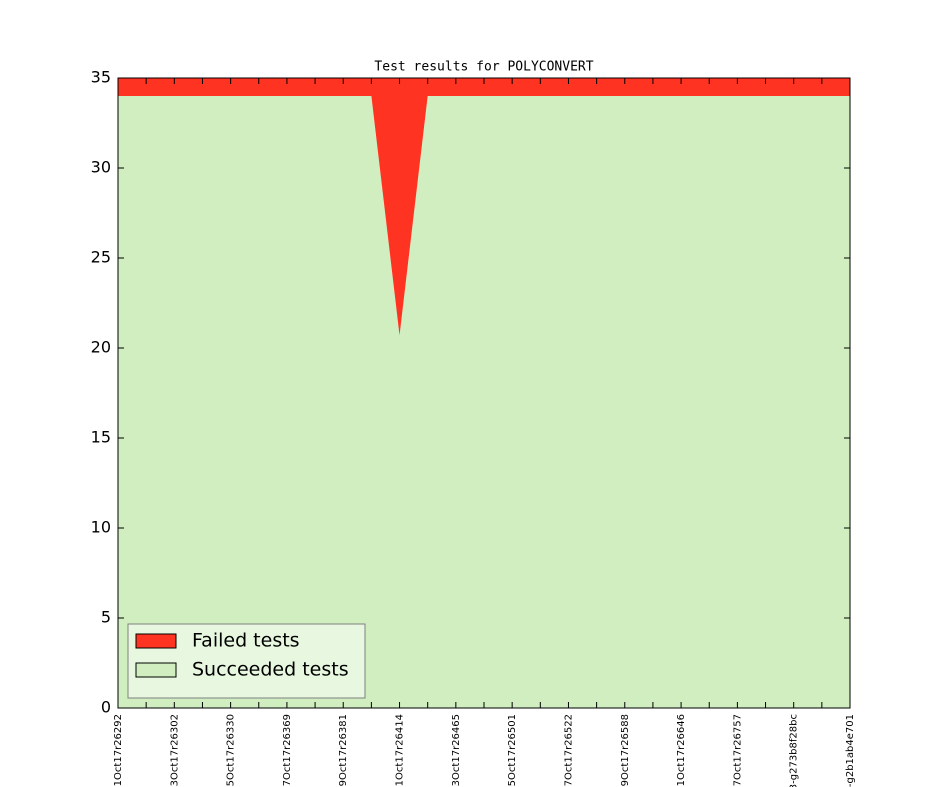 Image resolution: width=944 pixels, height=787 pixels. Describe the element at coordinates (246, 641) in the screenshot. I see `legend-label: Failed tests` at that location.